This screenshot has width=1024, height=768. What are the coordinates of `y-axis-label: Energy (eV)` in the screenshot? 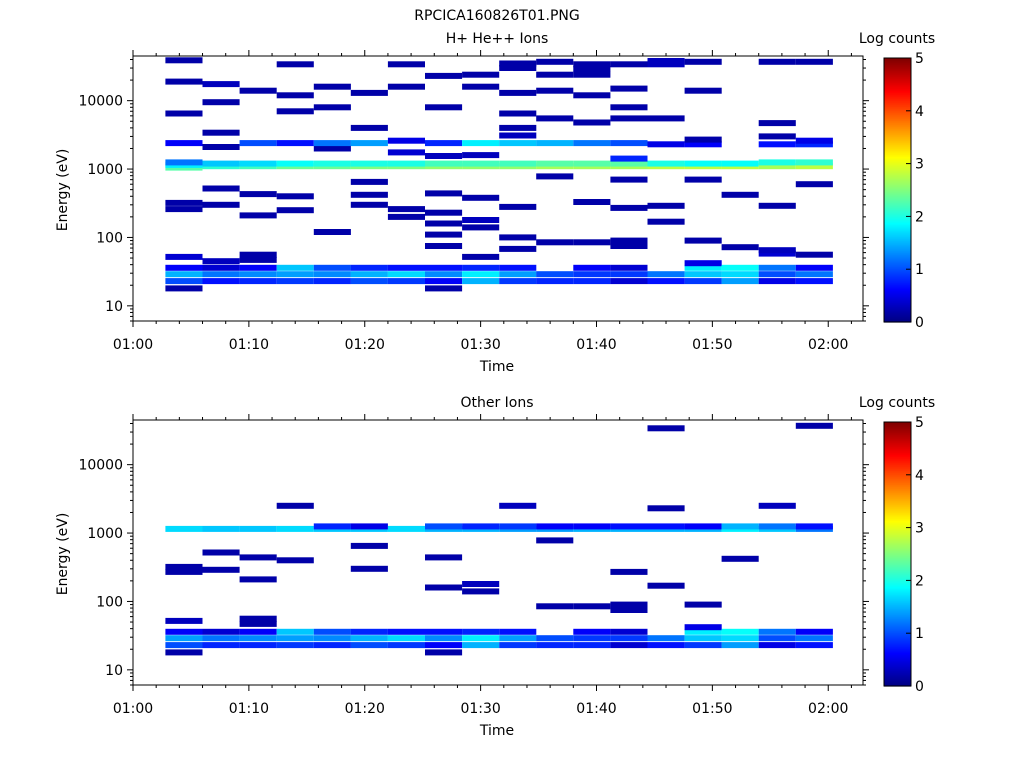 It's located at (63, 554).